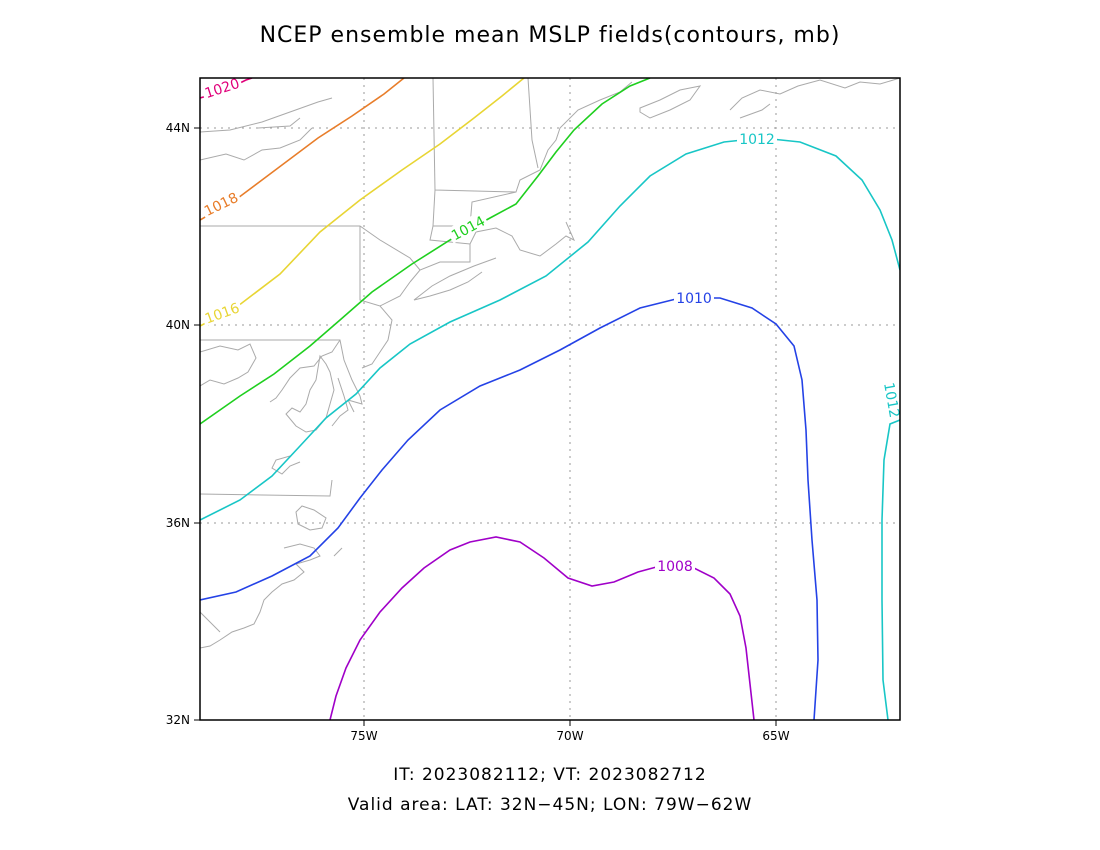  I want to click on x-tick-label-65w: 65W, so click(775, 736).